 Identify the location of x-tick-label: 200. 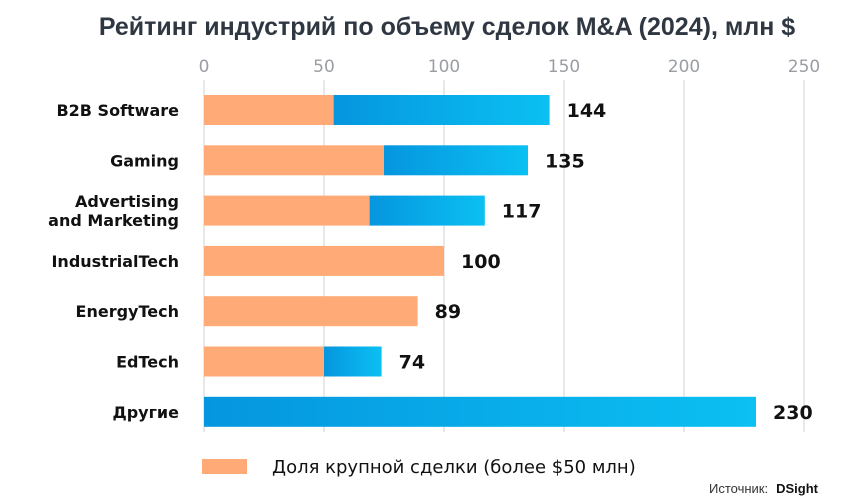
(684, 67).